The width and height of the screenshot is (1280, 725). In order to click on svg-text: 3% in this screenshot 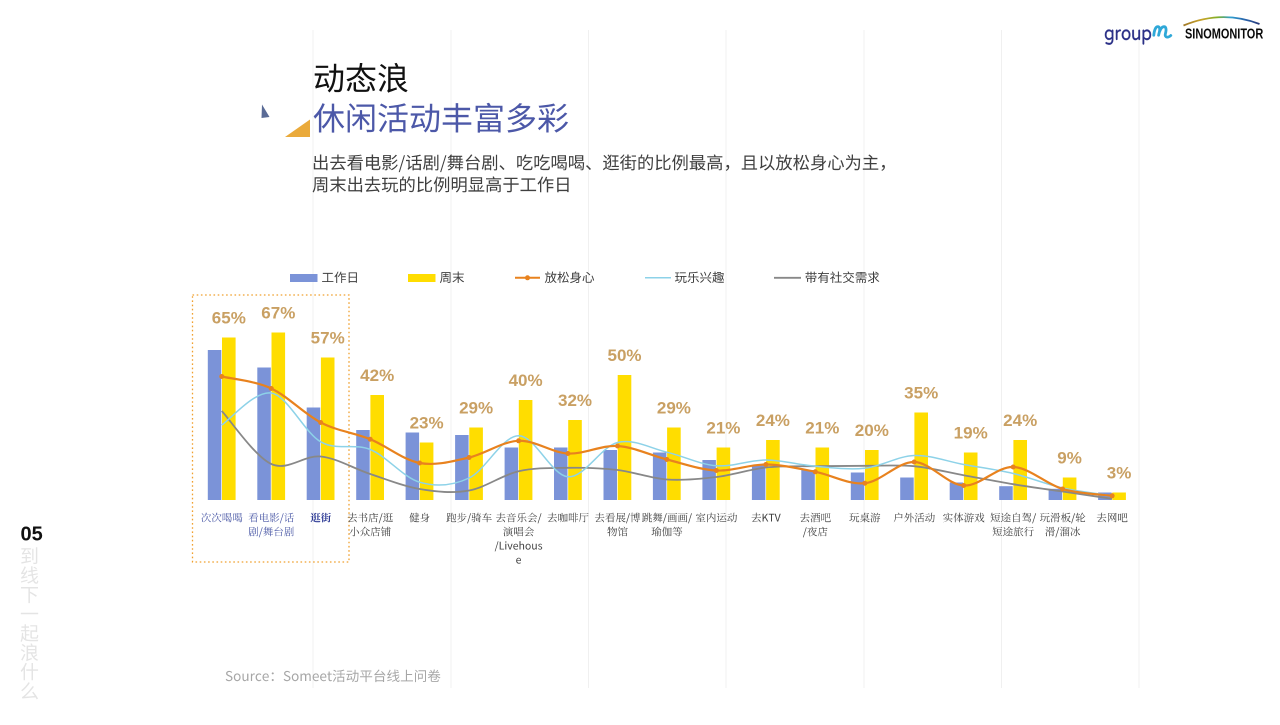, I will do `click(1119, 473)`.